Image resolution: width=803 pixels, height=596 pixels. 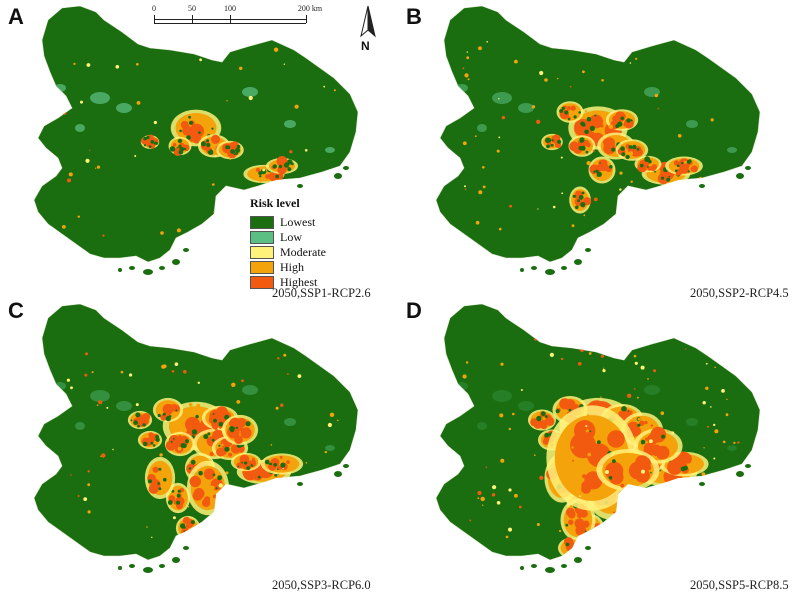 I want to click on risk-layer, so click(x=596, y=136).